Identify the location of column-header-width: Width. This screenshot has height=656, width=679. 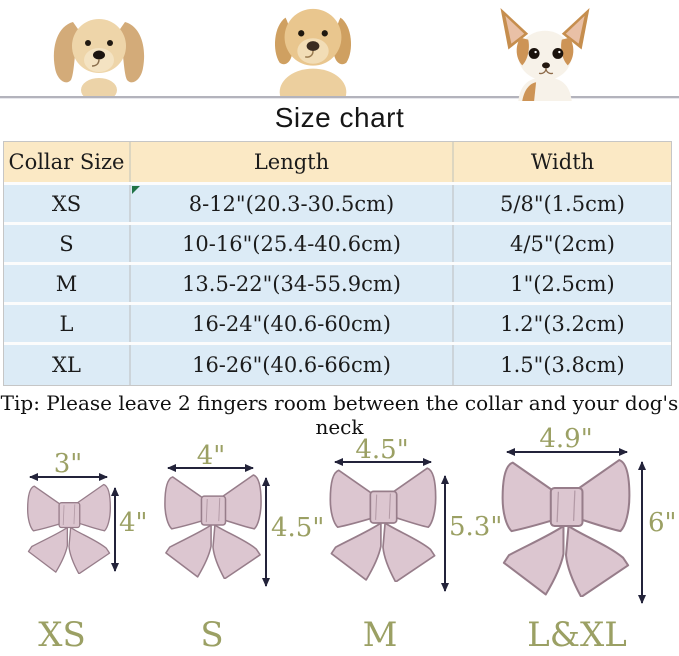
(562, 162).